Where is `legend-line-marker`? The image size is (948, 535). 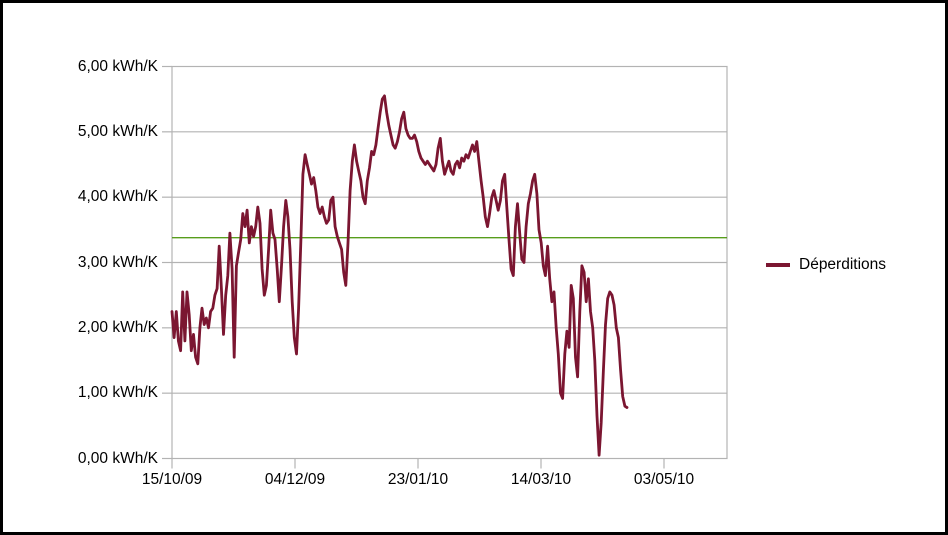 legend-line-marker is located at coordinates (778, 265).